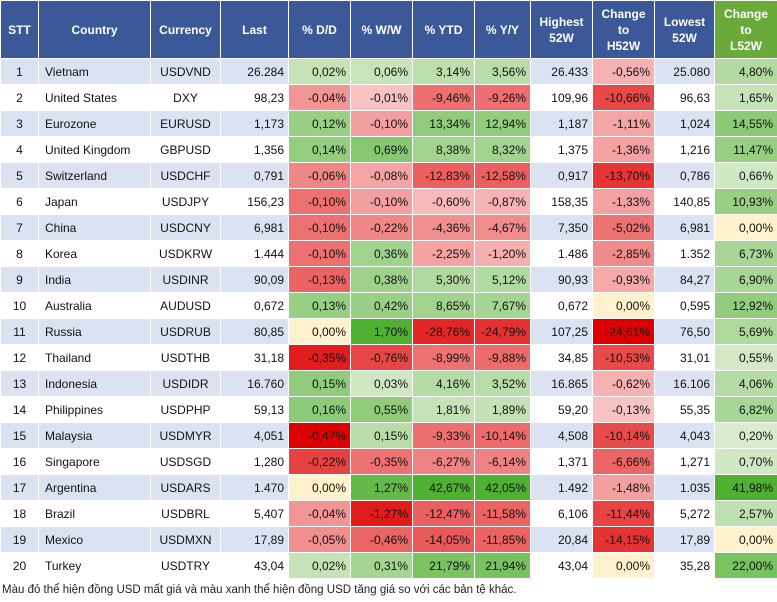  Describe the element at coordinates (94, 487) in the screenshot. I see `table-cell: Argentina` at that location.